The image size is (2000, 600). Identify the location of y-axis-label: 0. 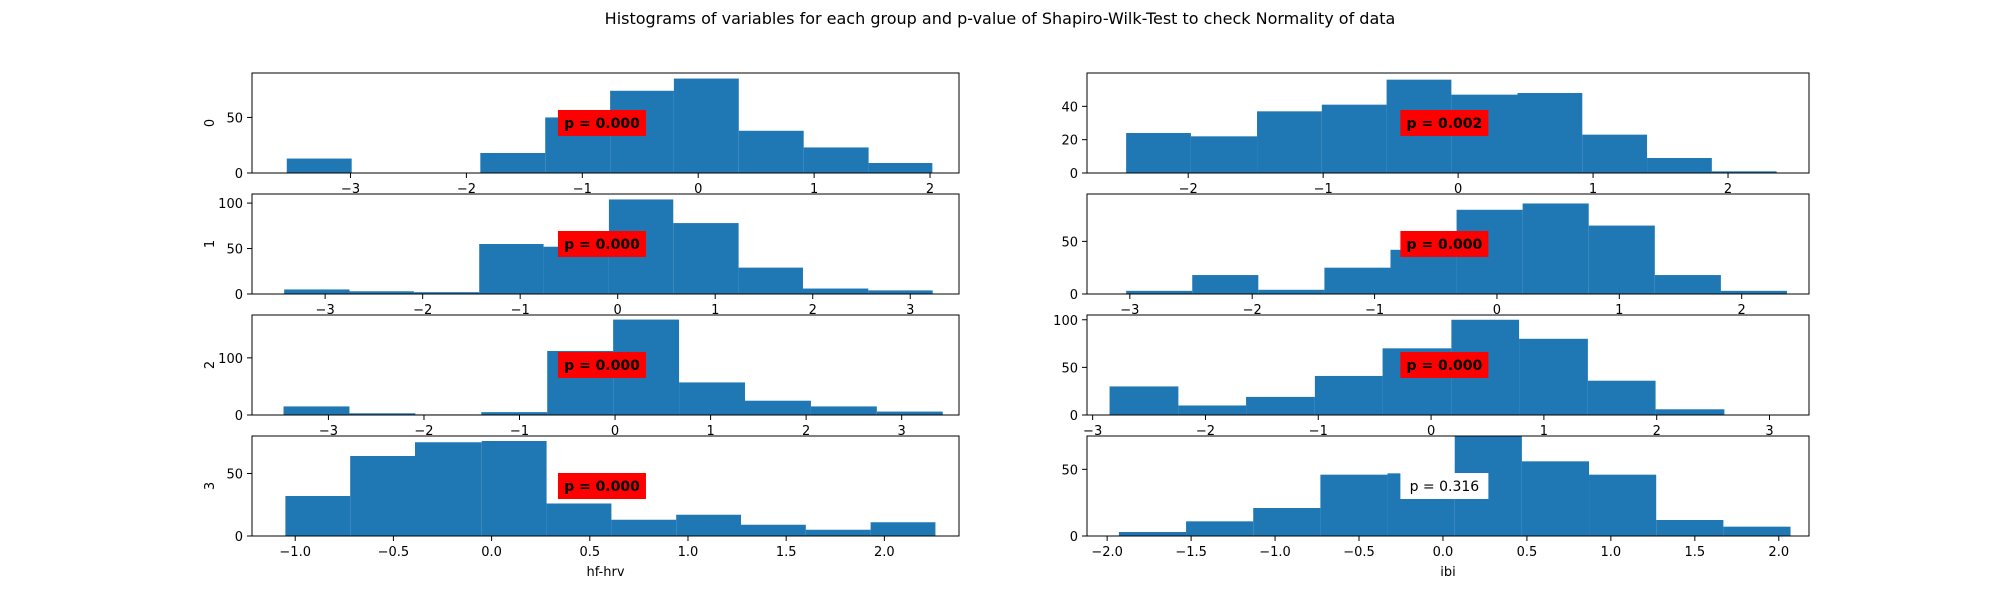
(210, 123).